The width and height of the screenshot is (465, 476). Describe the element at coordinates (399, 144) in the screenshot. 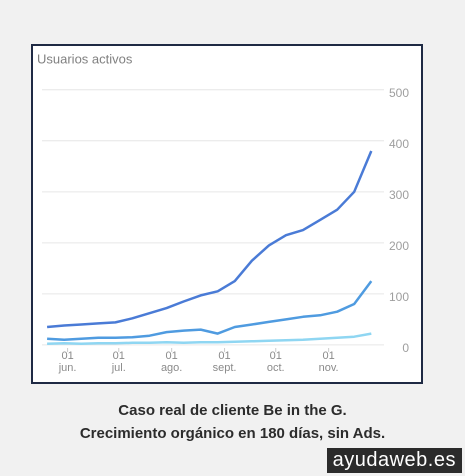

I see `y-tick-label: 400` at that location.